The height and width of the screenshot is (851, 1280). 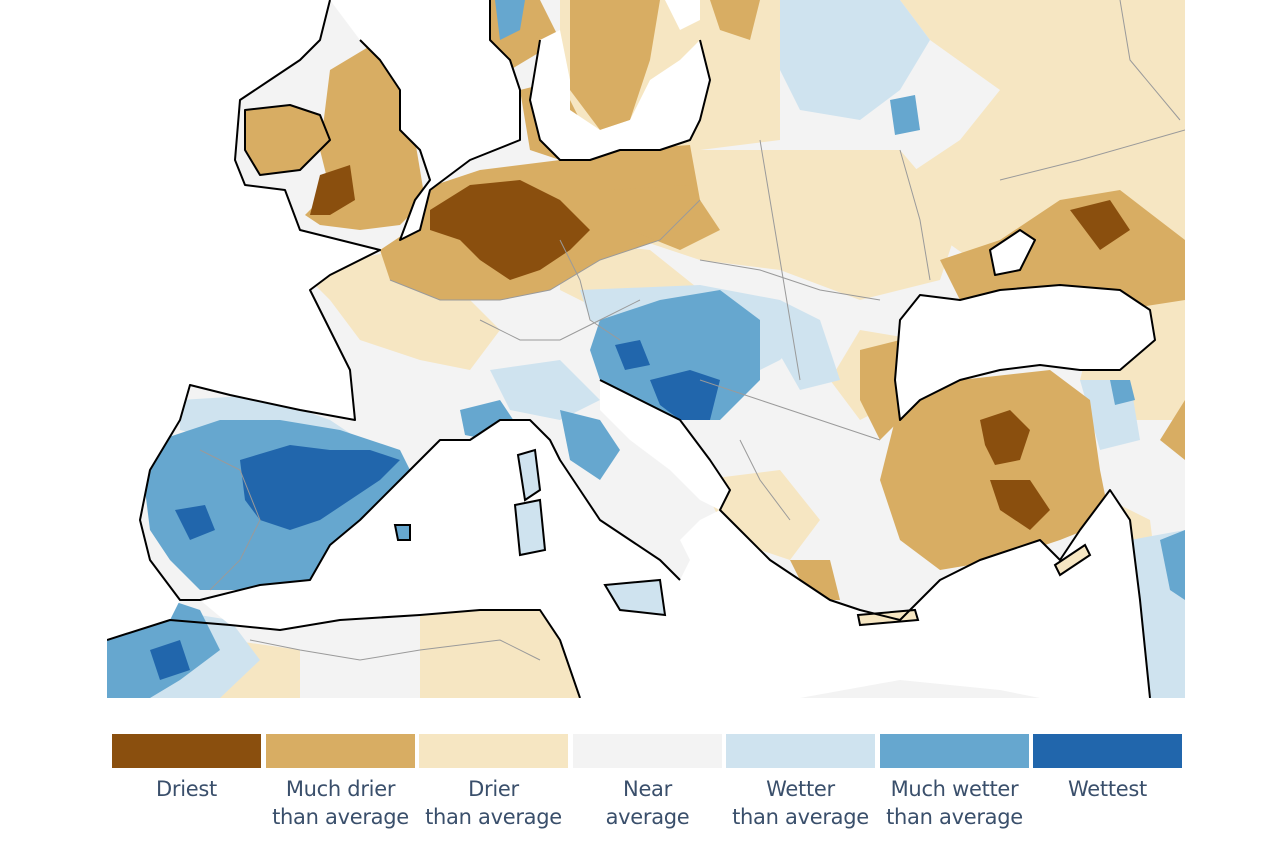 I want to click on islands, so click(x=742, y=537).